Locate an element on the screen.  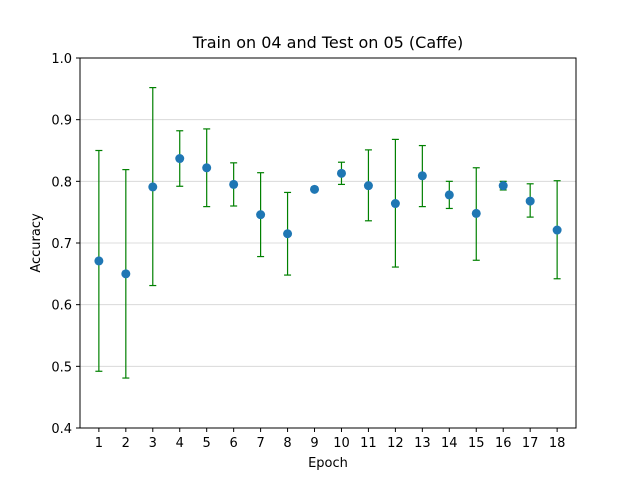
y-axis-ticks: 0.4 0.5 0.6 0.7 0.8 0.9 1.0 is located at coordinates (65, 244).